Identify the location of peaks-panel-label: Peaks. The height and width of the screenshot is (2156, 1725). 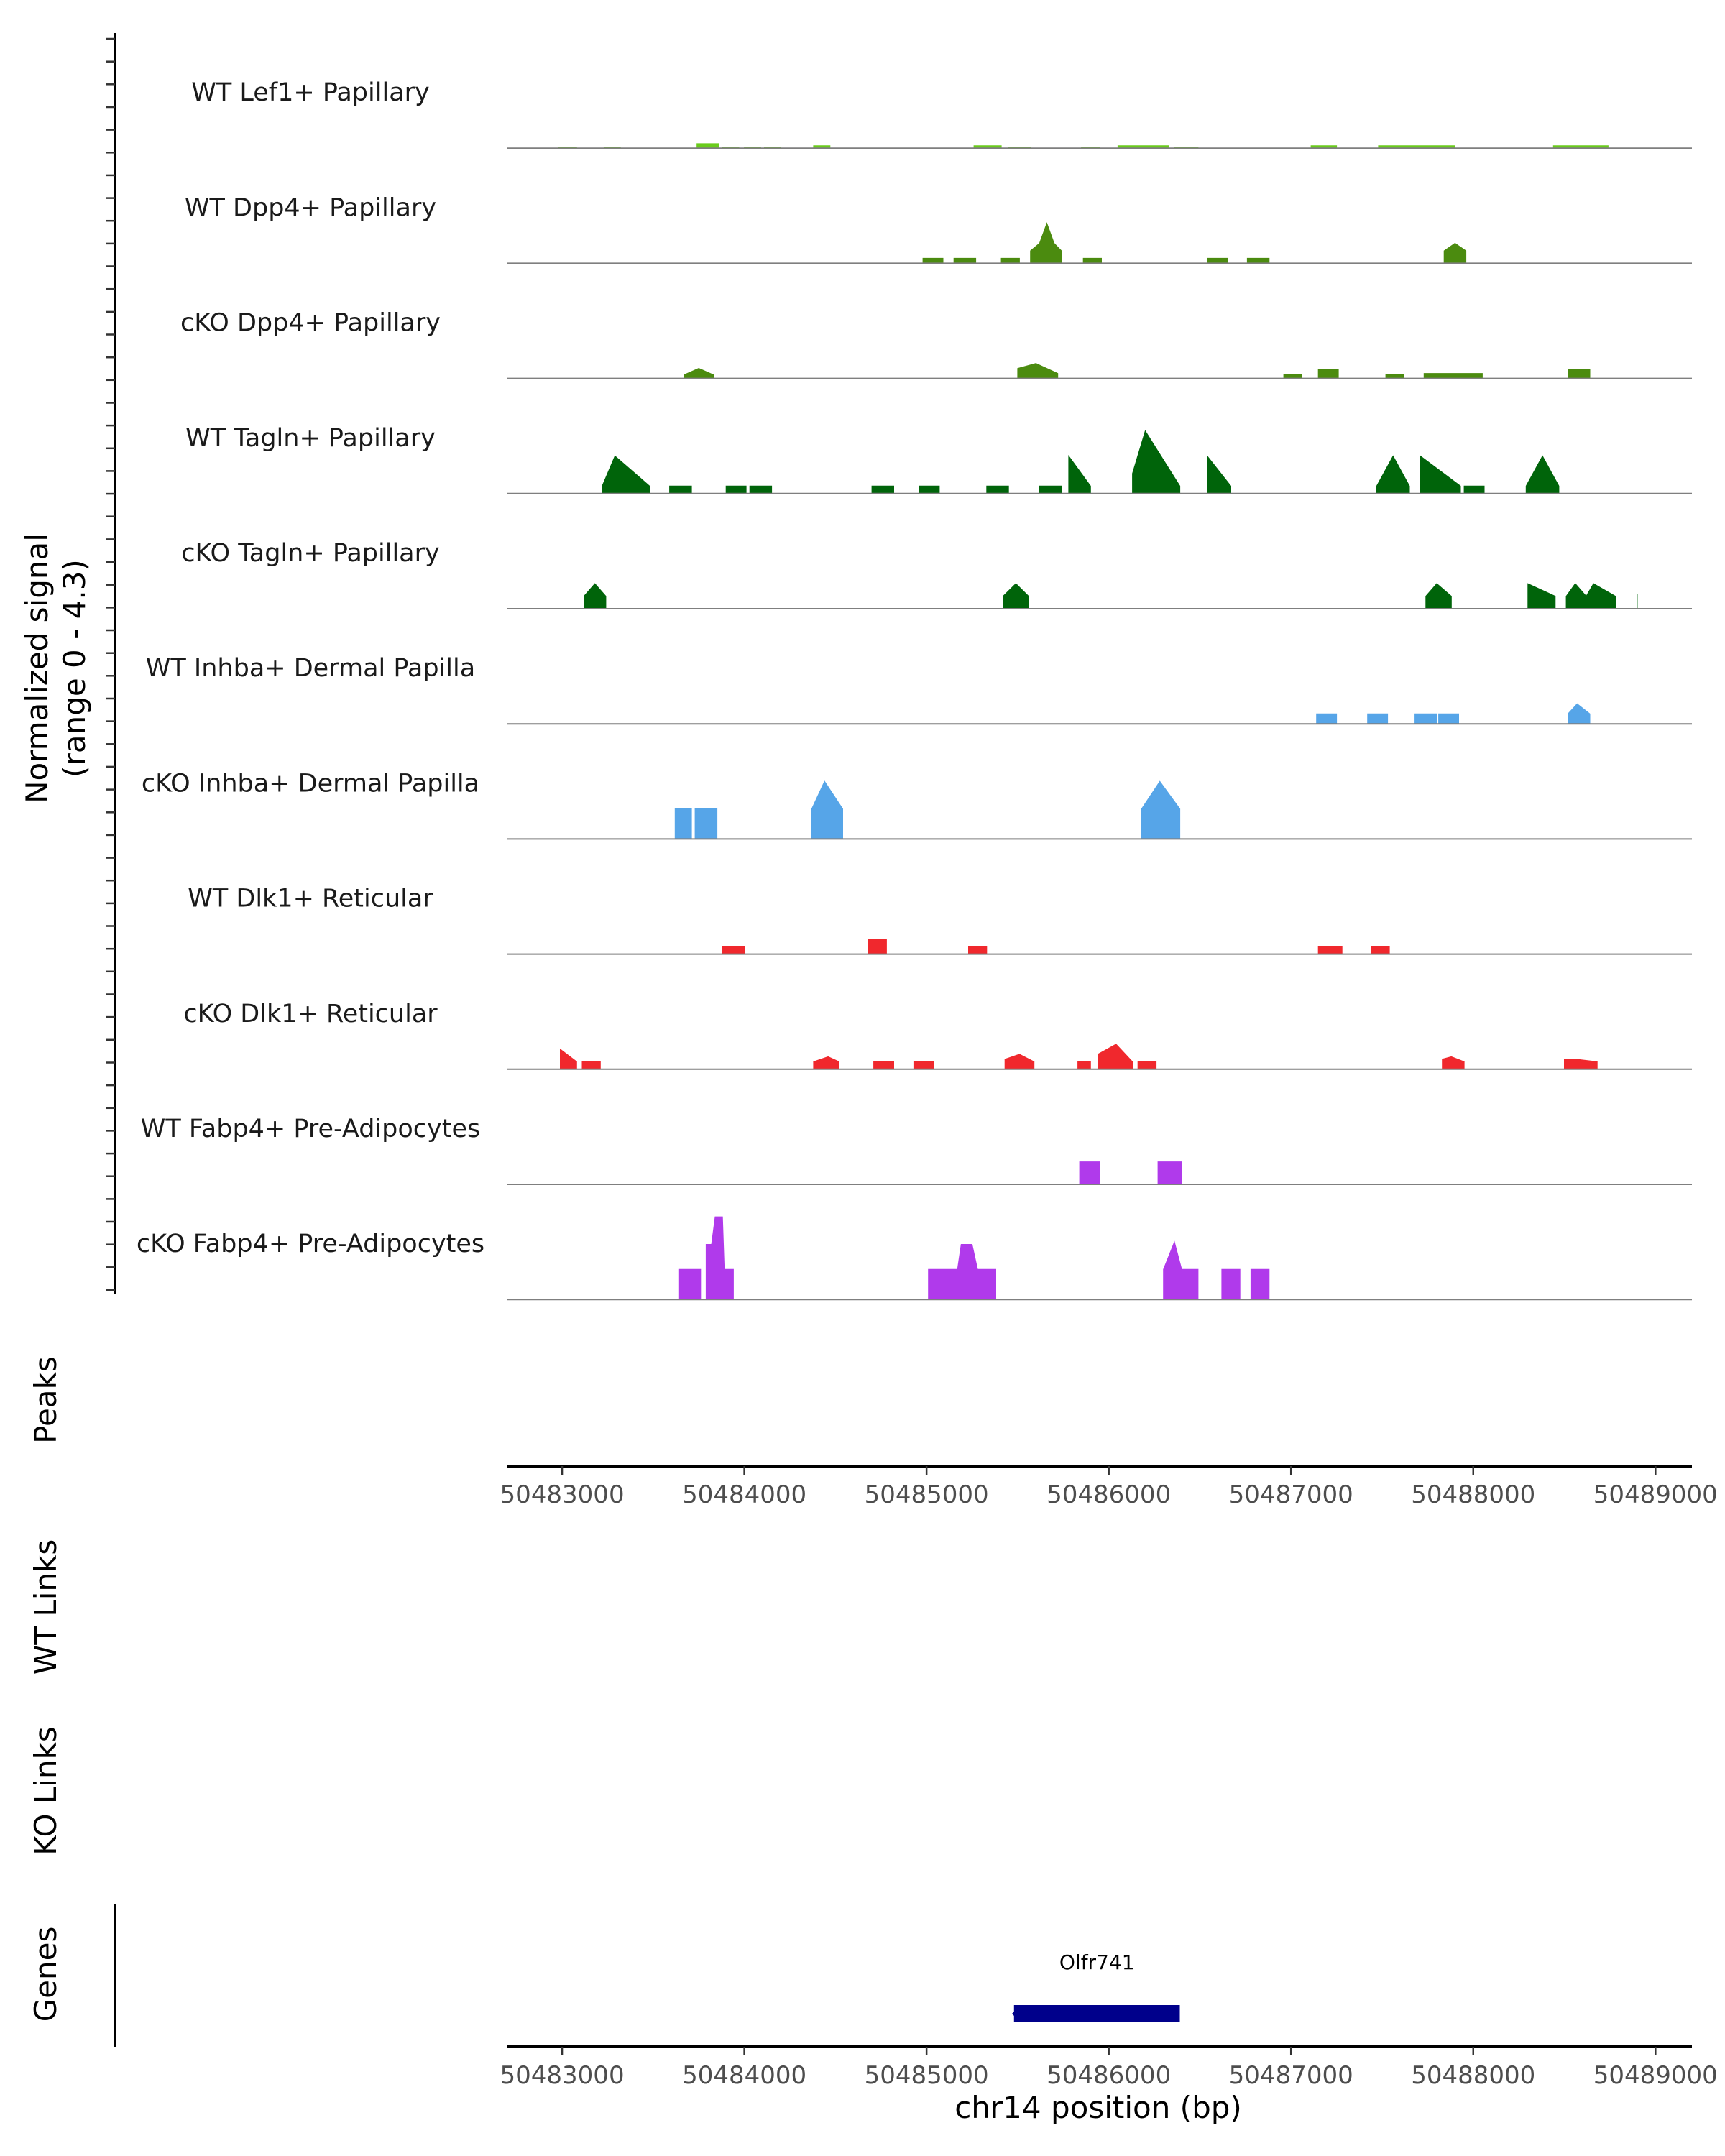
(45, 1400).